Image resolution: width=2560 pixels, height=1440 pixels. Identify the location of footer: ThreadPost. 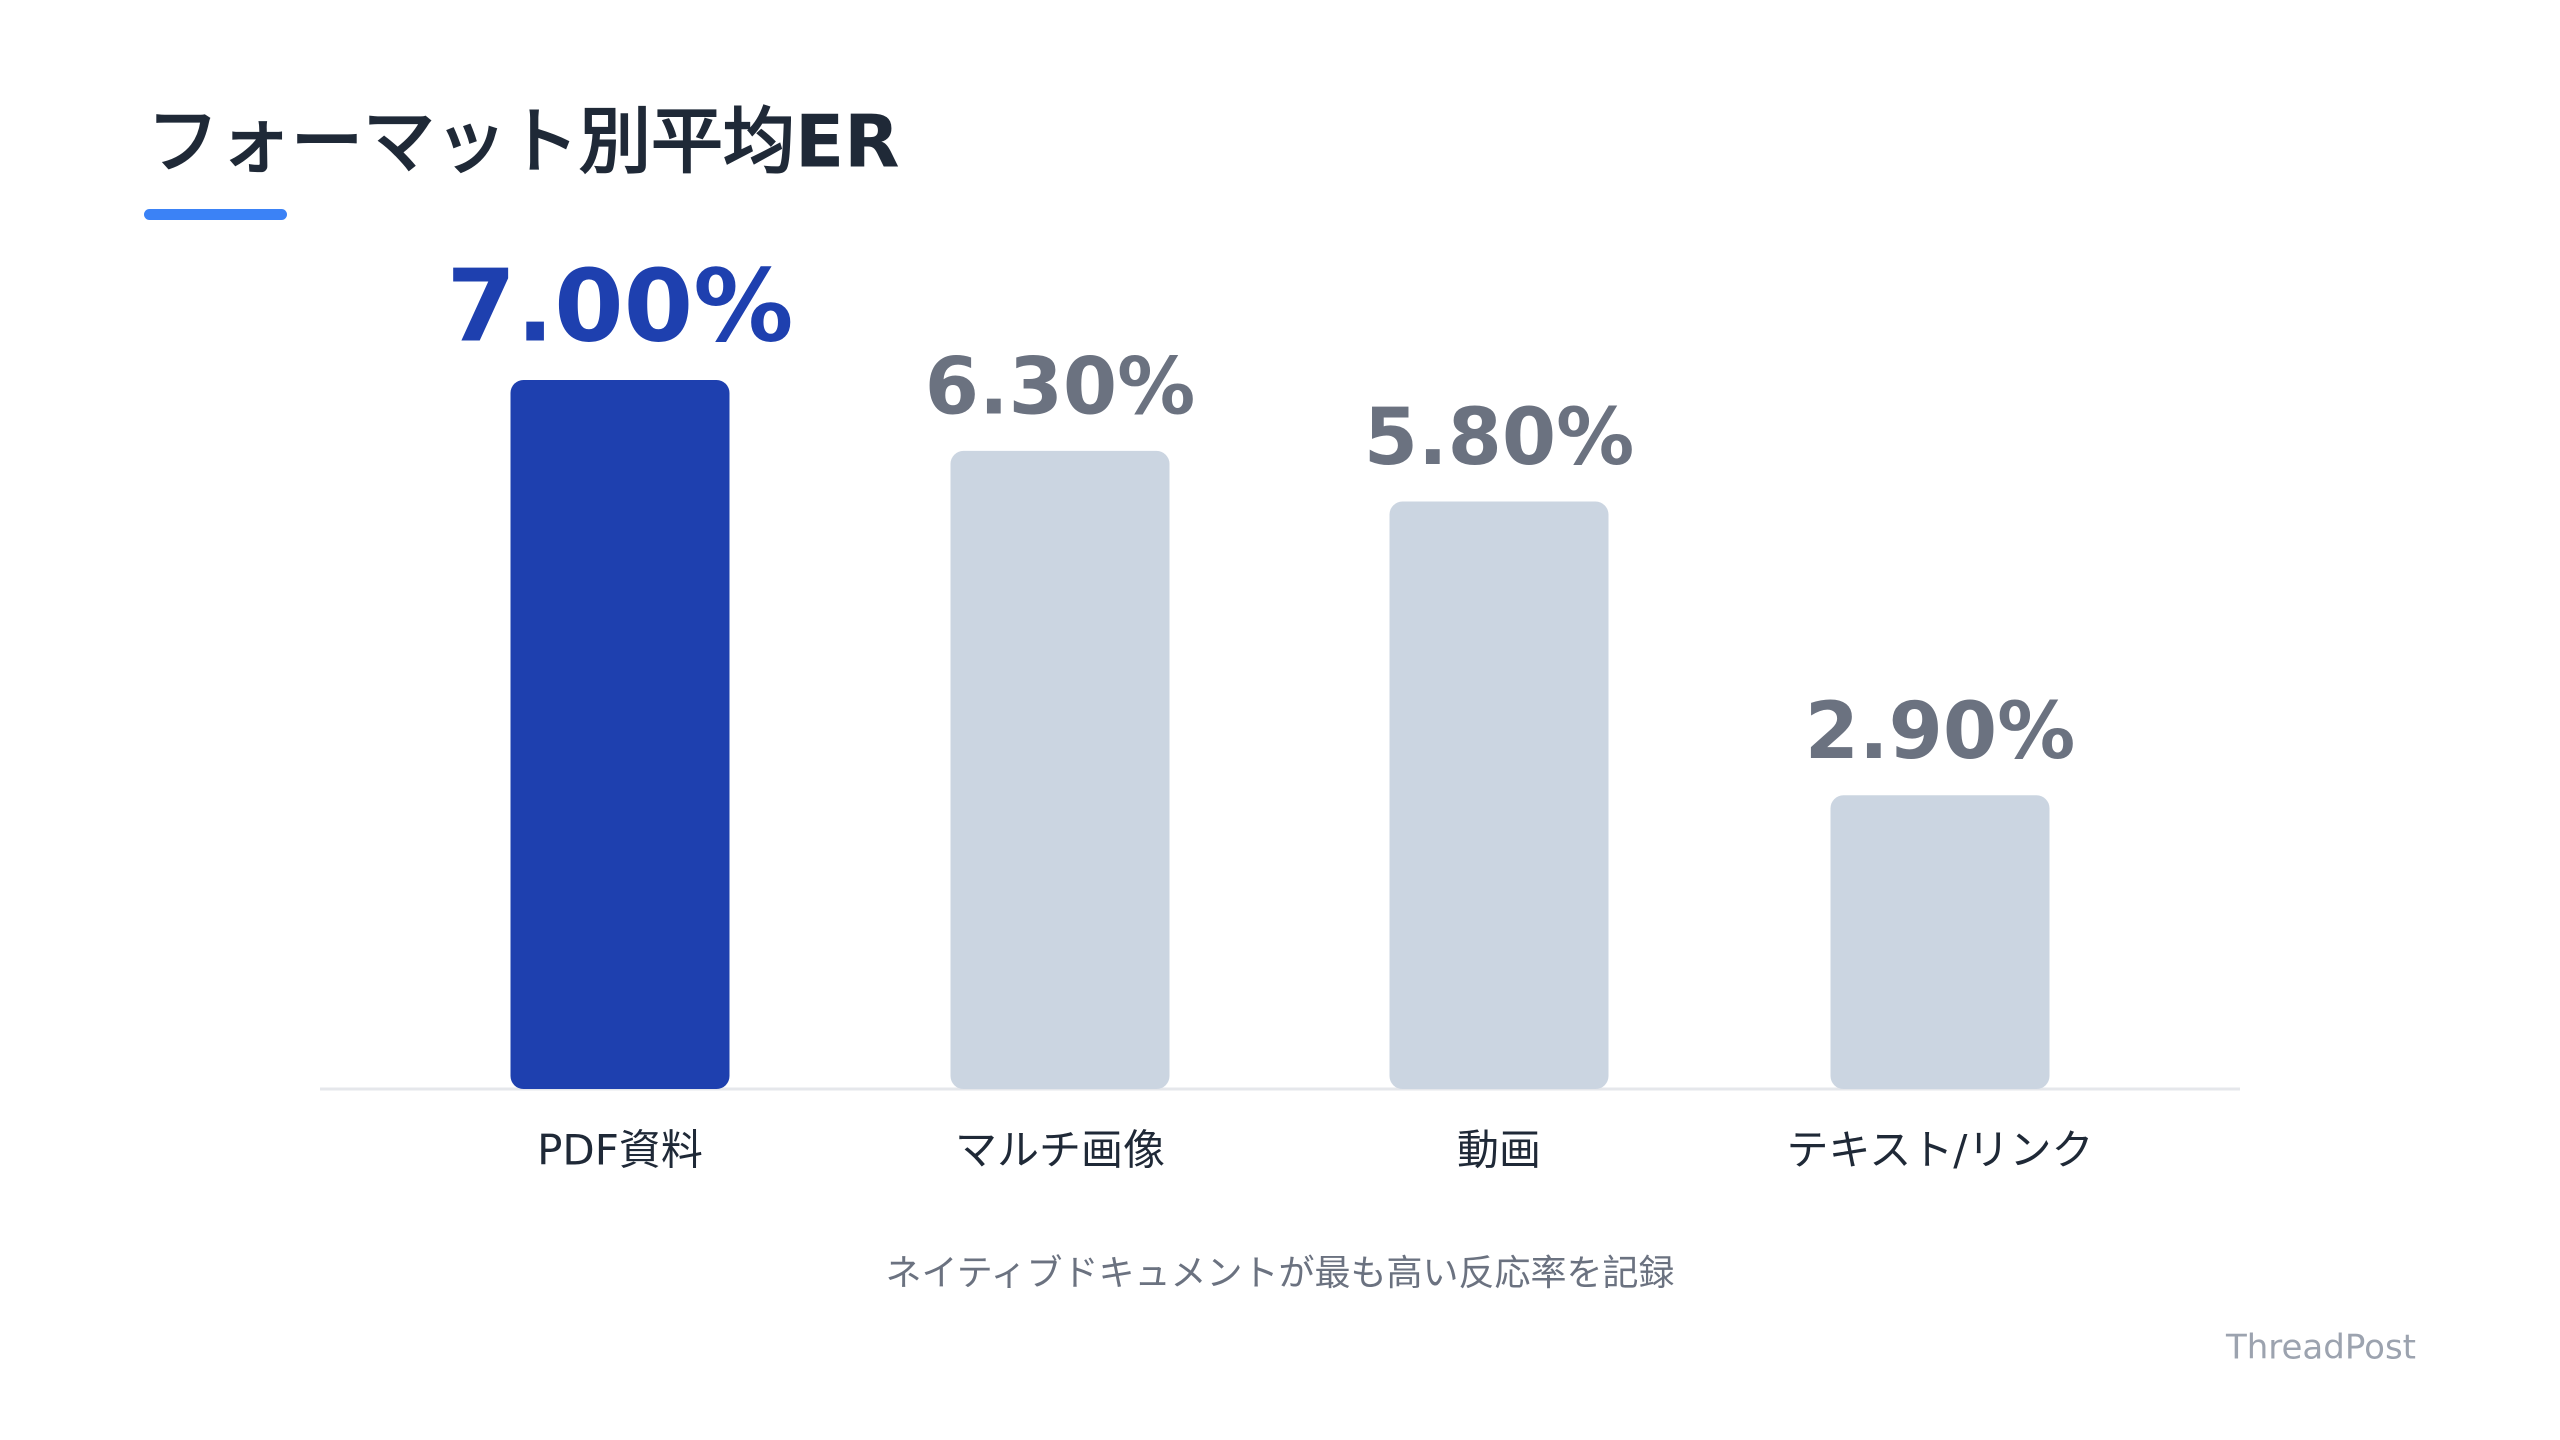
(2320, 1348).